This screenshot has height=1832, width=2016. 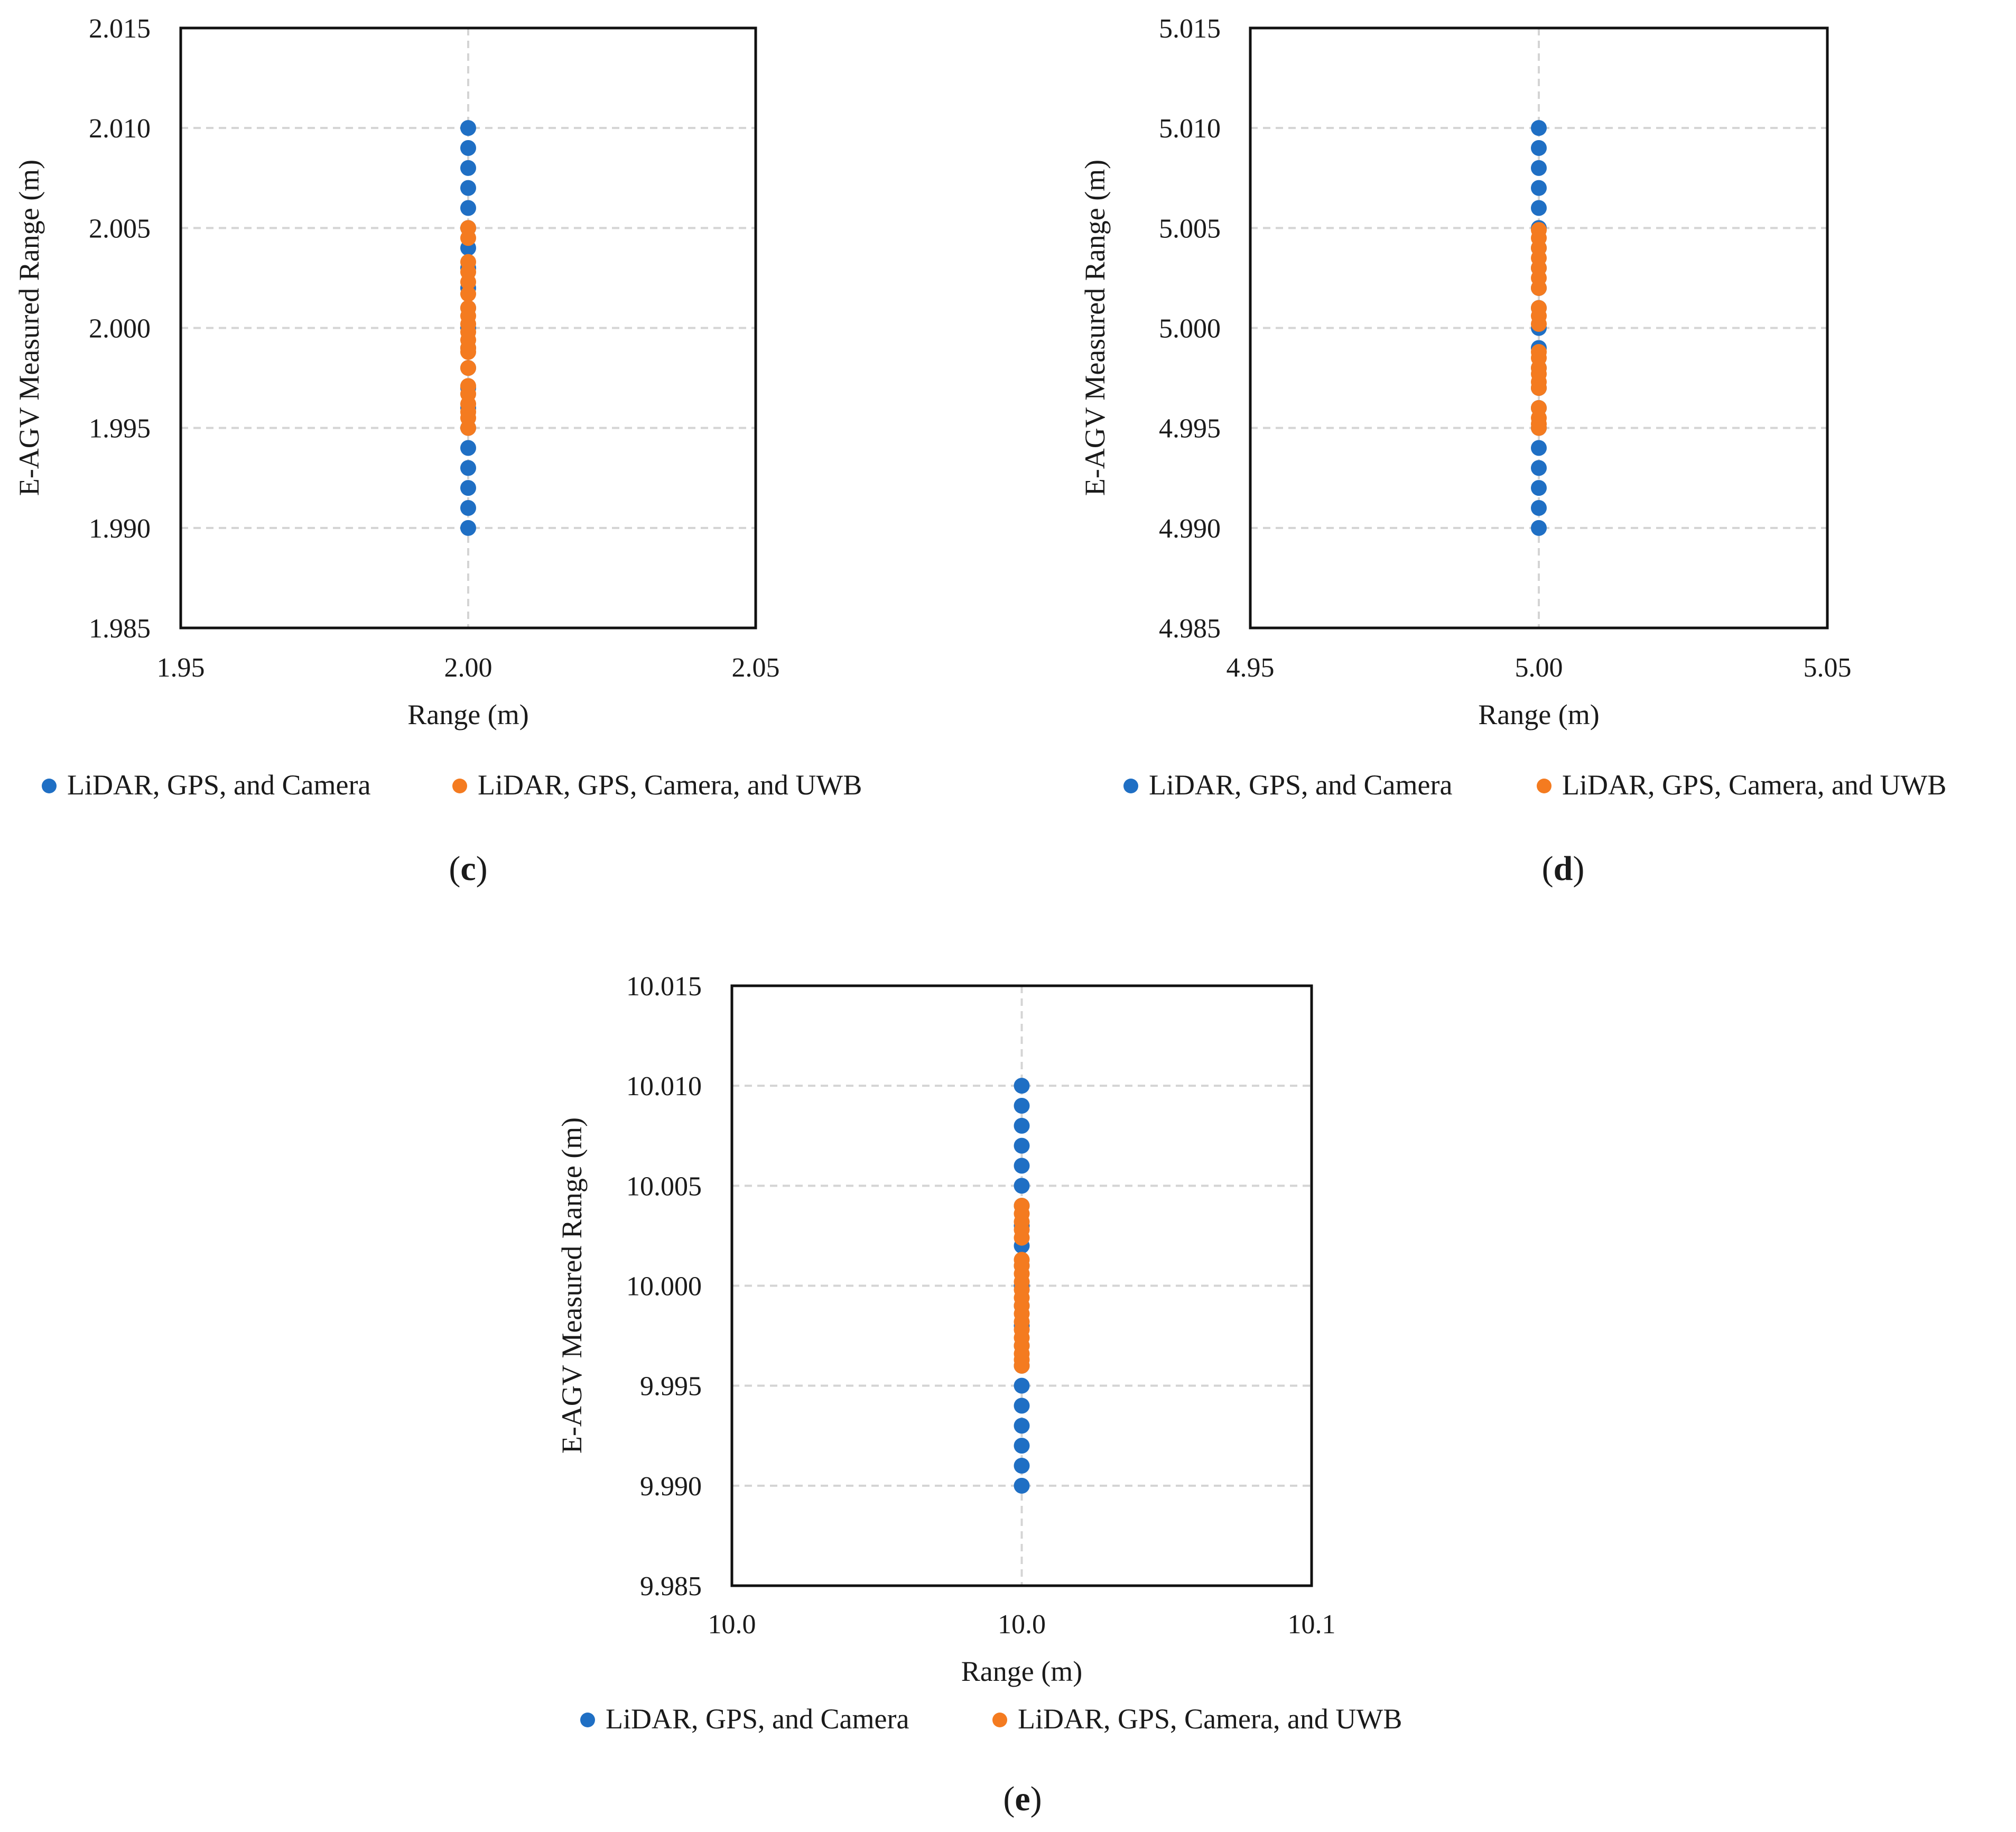 What do you see at coordinates (664, 986) in the screenshot?
I see `y-tick-label: 10.015` at bounding box center [664, 986].